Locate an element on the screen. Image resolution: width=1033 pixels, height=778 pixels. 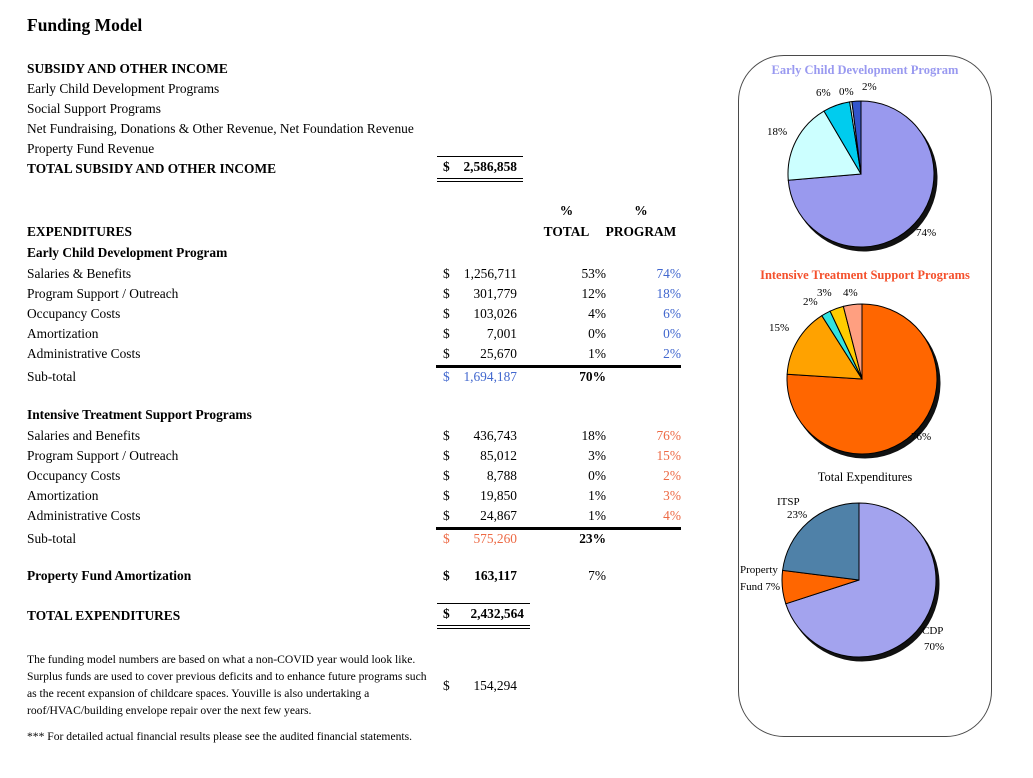
amount-cell: $436,743 is located at coordinates (480, 435).